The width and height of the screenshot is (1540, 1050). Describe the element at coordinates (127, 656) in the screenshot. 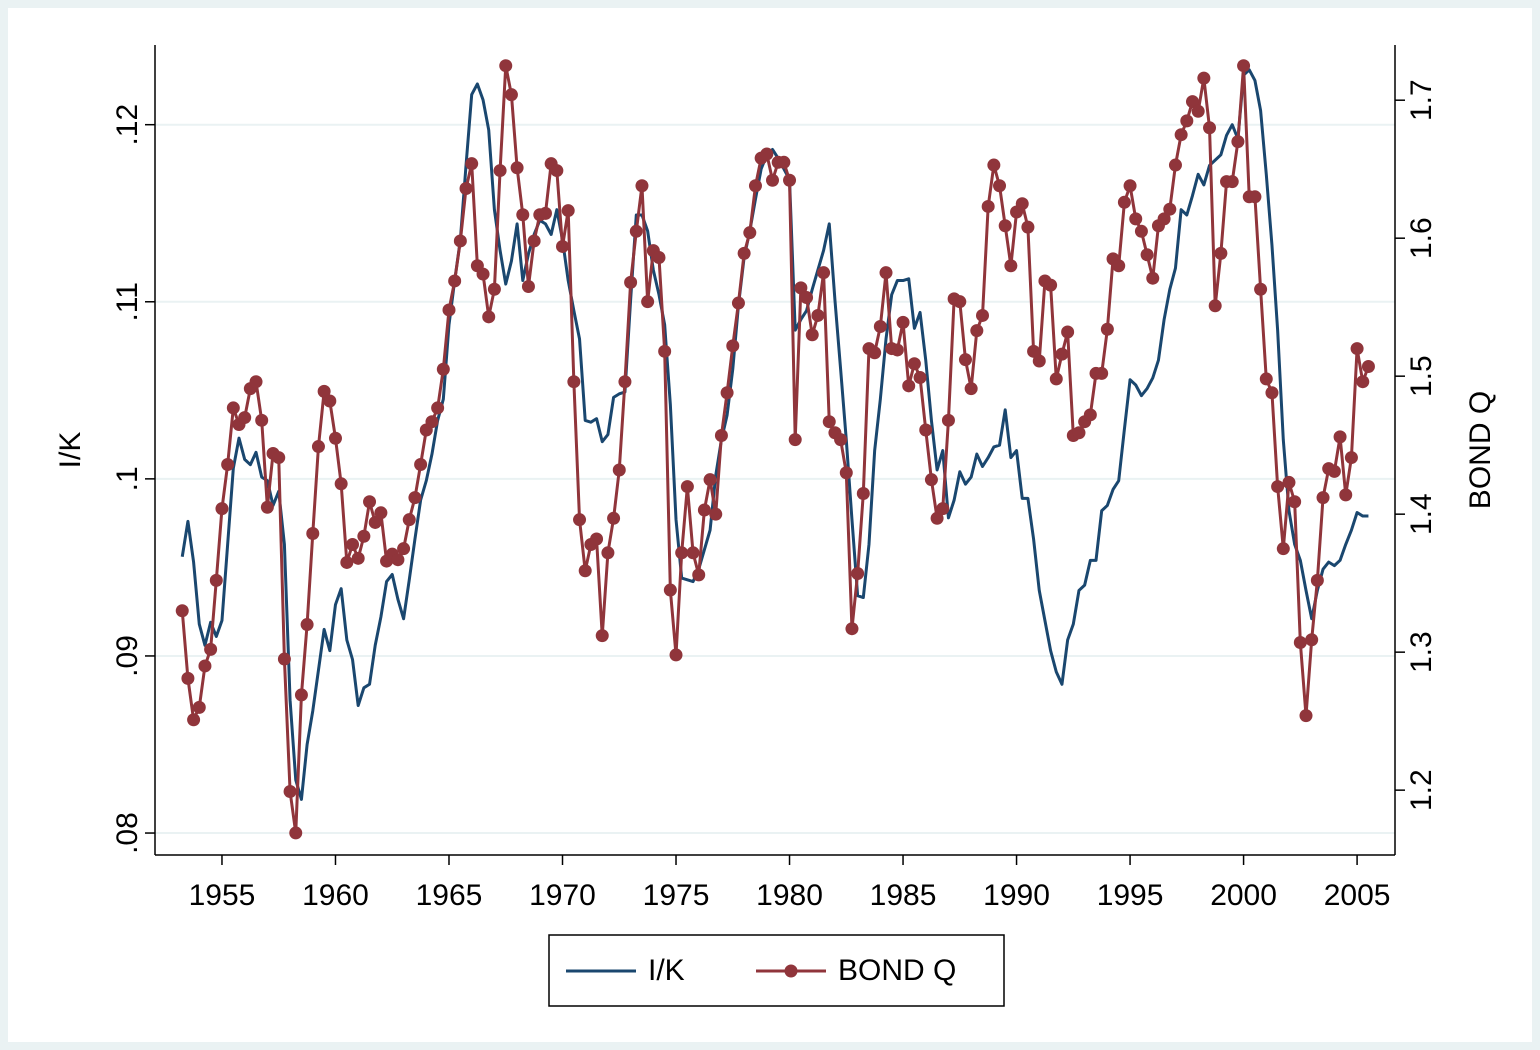

I see `y-tick-label: .09` at that location.